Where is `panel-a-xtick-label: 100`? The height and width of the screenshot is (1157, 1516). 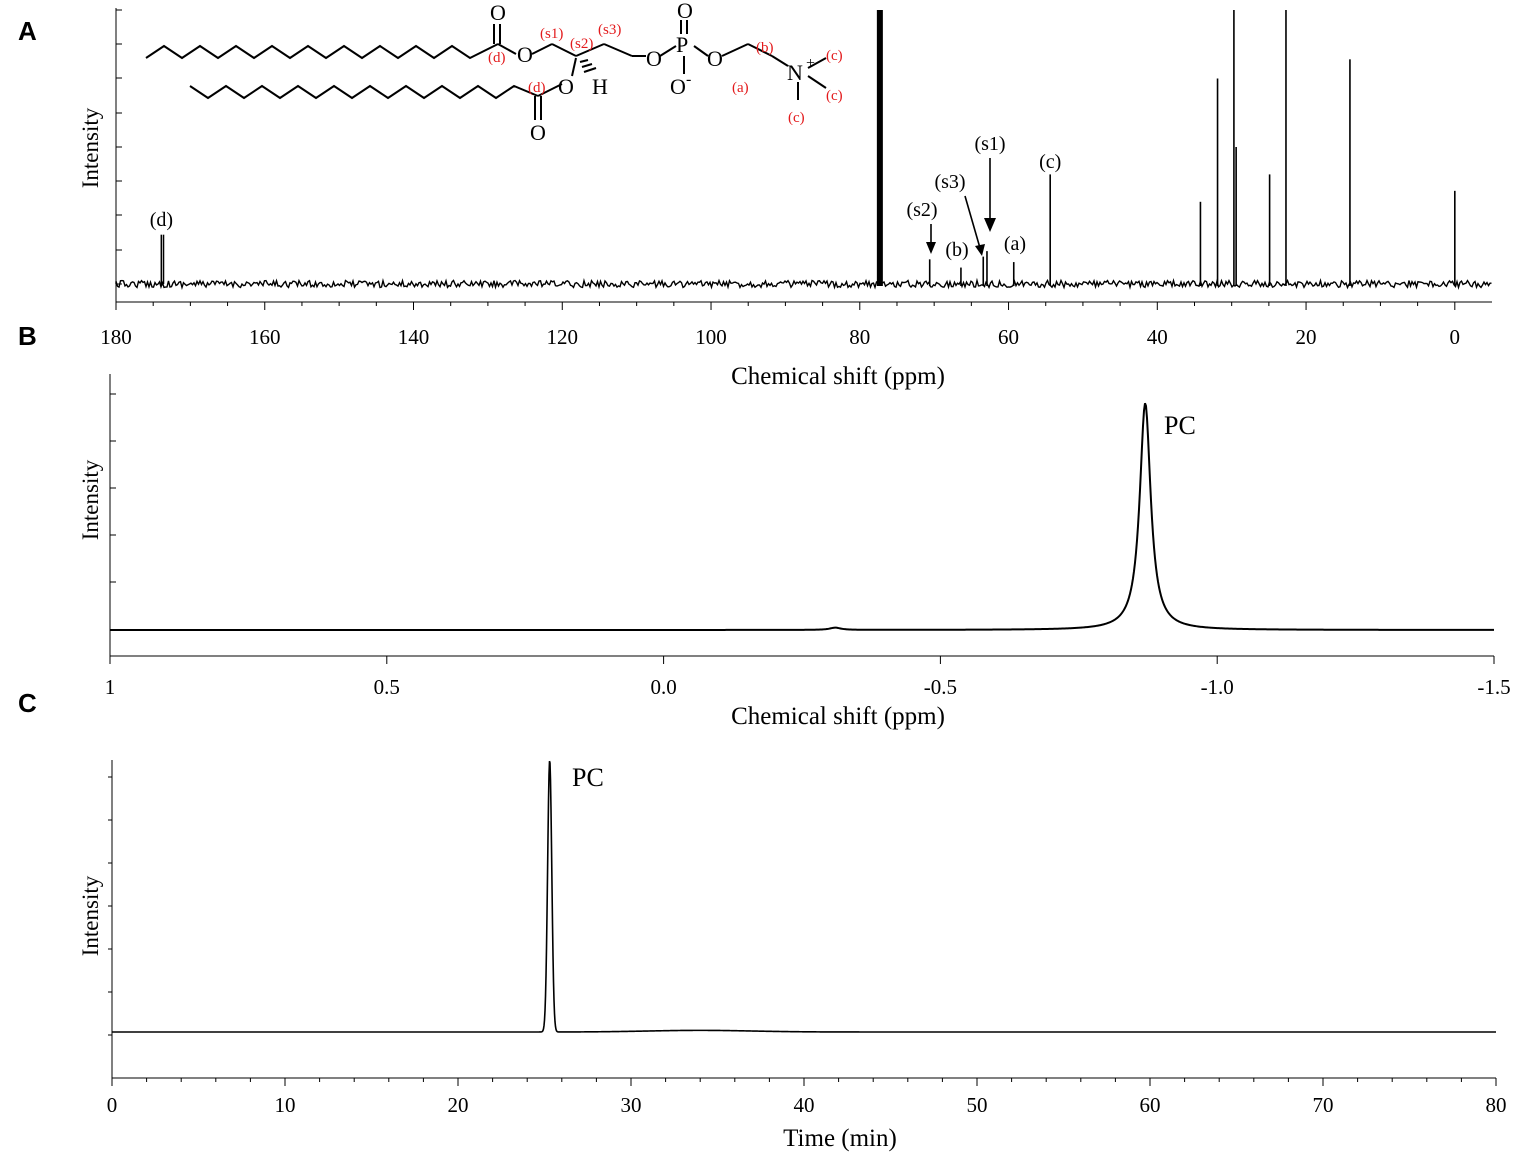 panel-a-xtick-label: 100 is located at coordinates (711, 337).